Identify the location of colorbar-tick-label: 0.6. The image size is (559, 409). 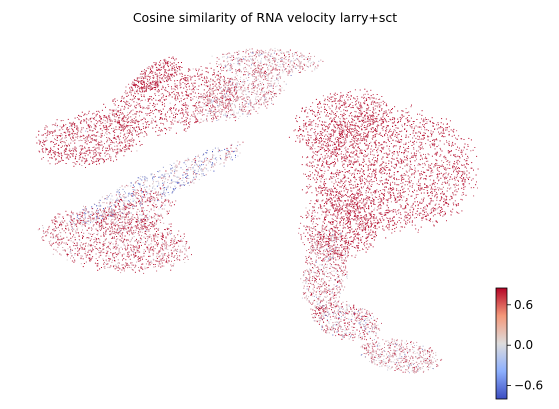
(523, 305).